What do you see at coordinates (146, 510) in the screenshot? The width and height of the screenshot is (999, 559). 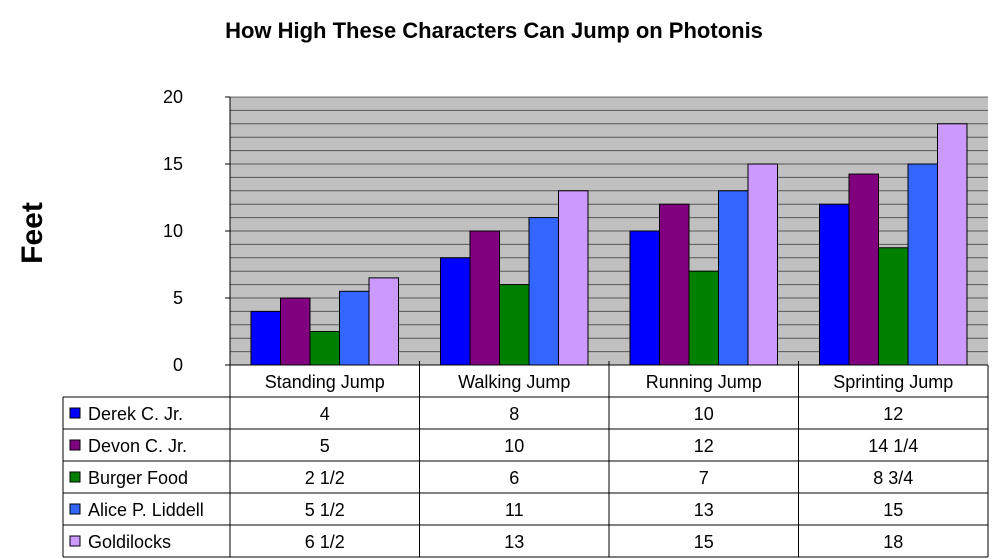 I see `legend-label: Alice P. Liddell` at bounding box center [146, 510].